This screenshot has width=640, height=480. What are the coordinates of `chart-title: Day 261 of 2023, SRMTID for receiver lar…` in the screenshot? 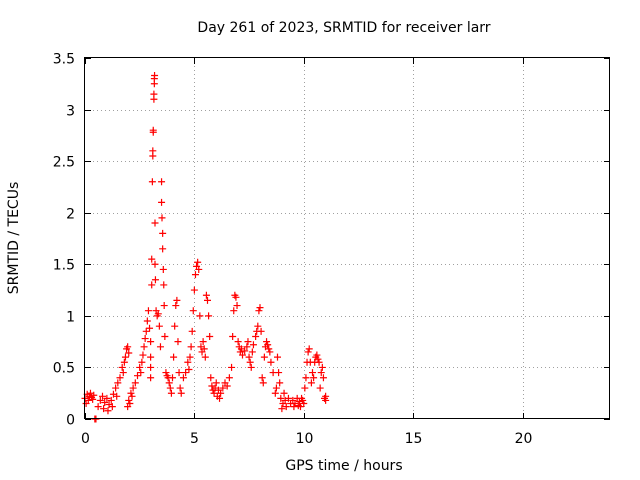 It's located at (343, 28).